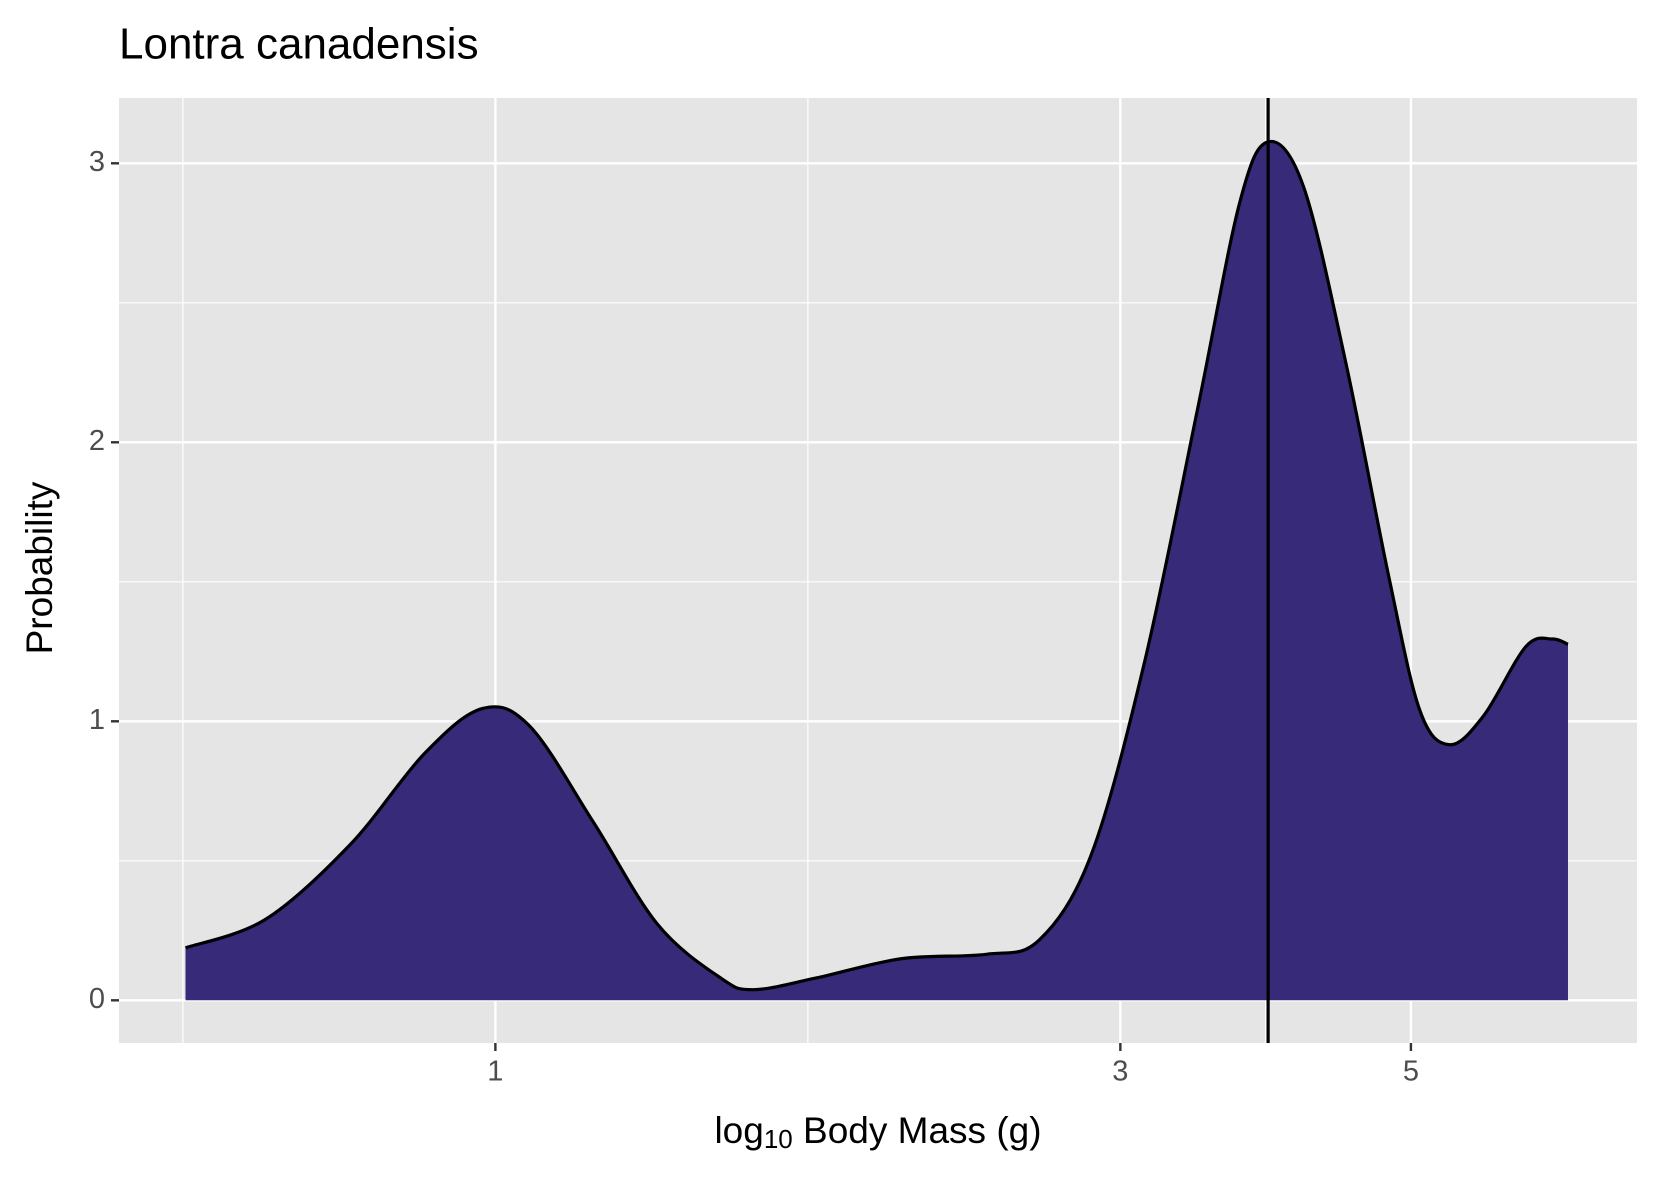 The width and height of the screenshot is (1653, 1181). What do you see at coordinates (778, 1139) in the screenshot?
I see `x-title-subscript: 10` at bounding box center [778, 1139].